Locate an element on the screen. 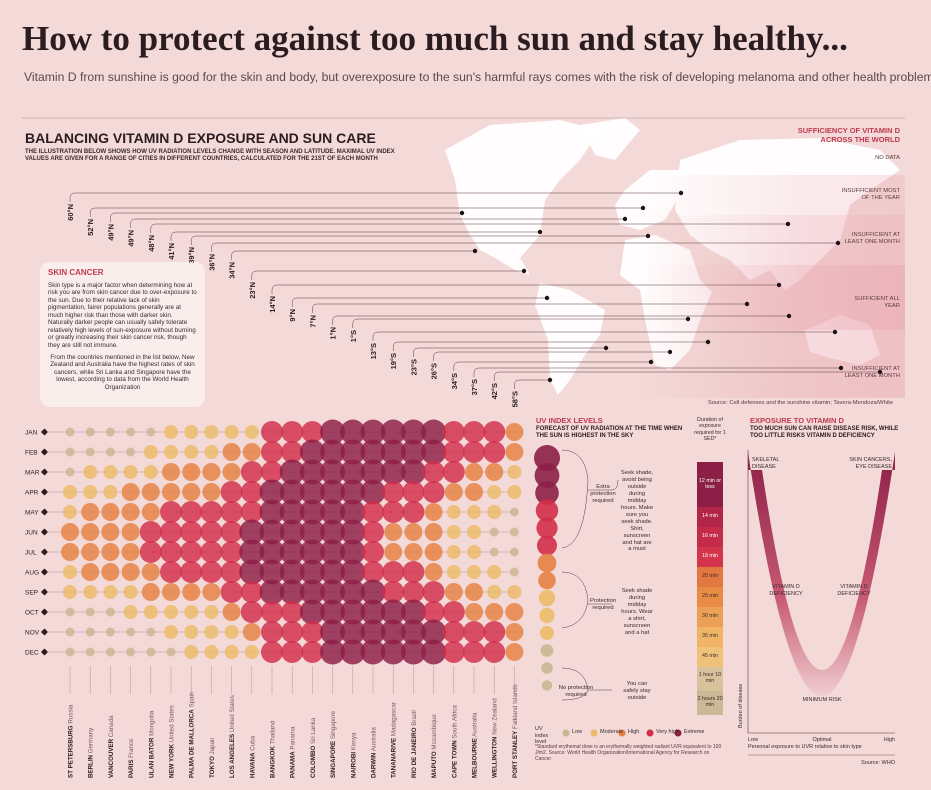 This screenshot has height=790, width=931. month-label: FEB is located at coordinates (31, 453).